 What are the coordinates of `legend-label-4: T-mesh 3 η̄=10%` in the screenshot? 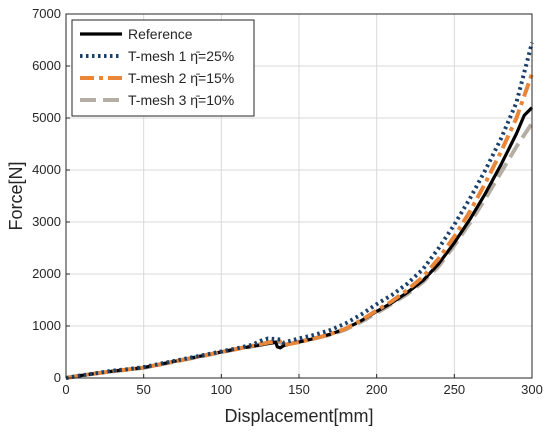 It's located at (181, 100).